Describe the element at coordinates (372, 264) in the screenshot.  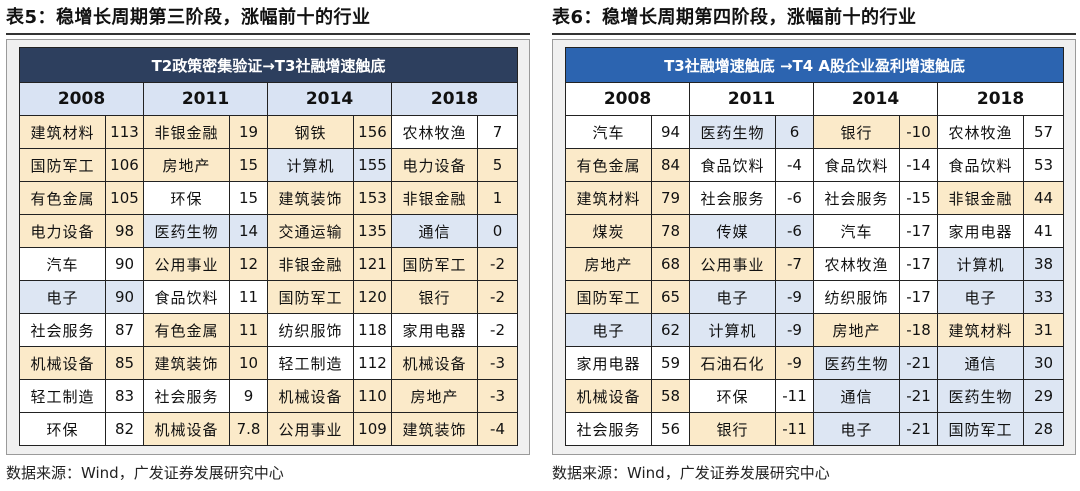
I see `gain-value-cell: 121` at that location.